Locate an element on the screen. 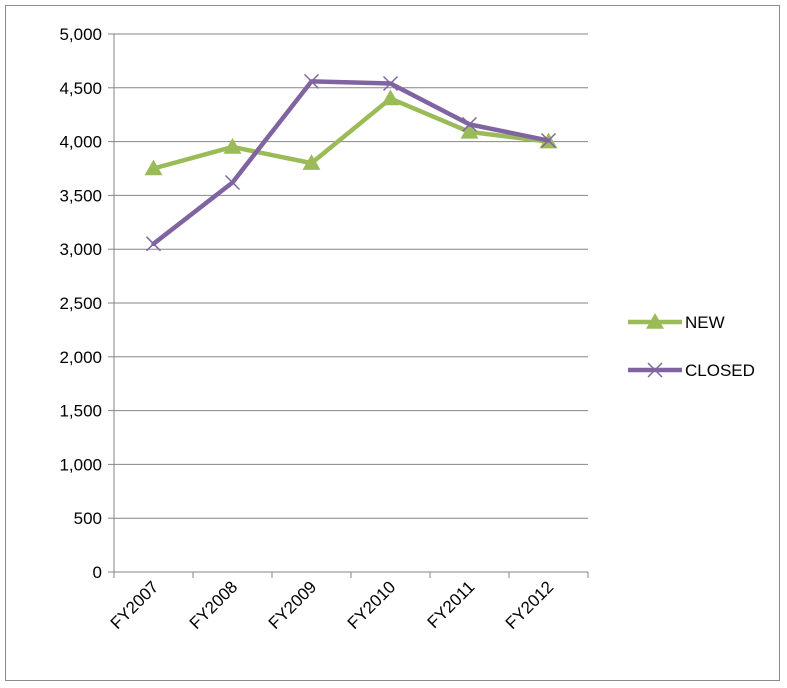 This screenshot has width=787, height=688. y-tick-label: 1,000 is located at coordinates (80, 464).